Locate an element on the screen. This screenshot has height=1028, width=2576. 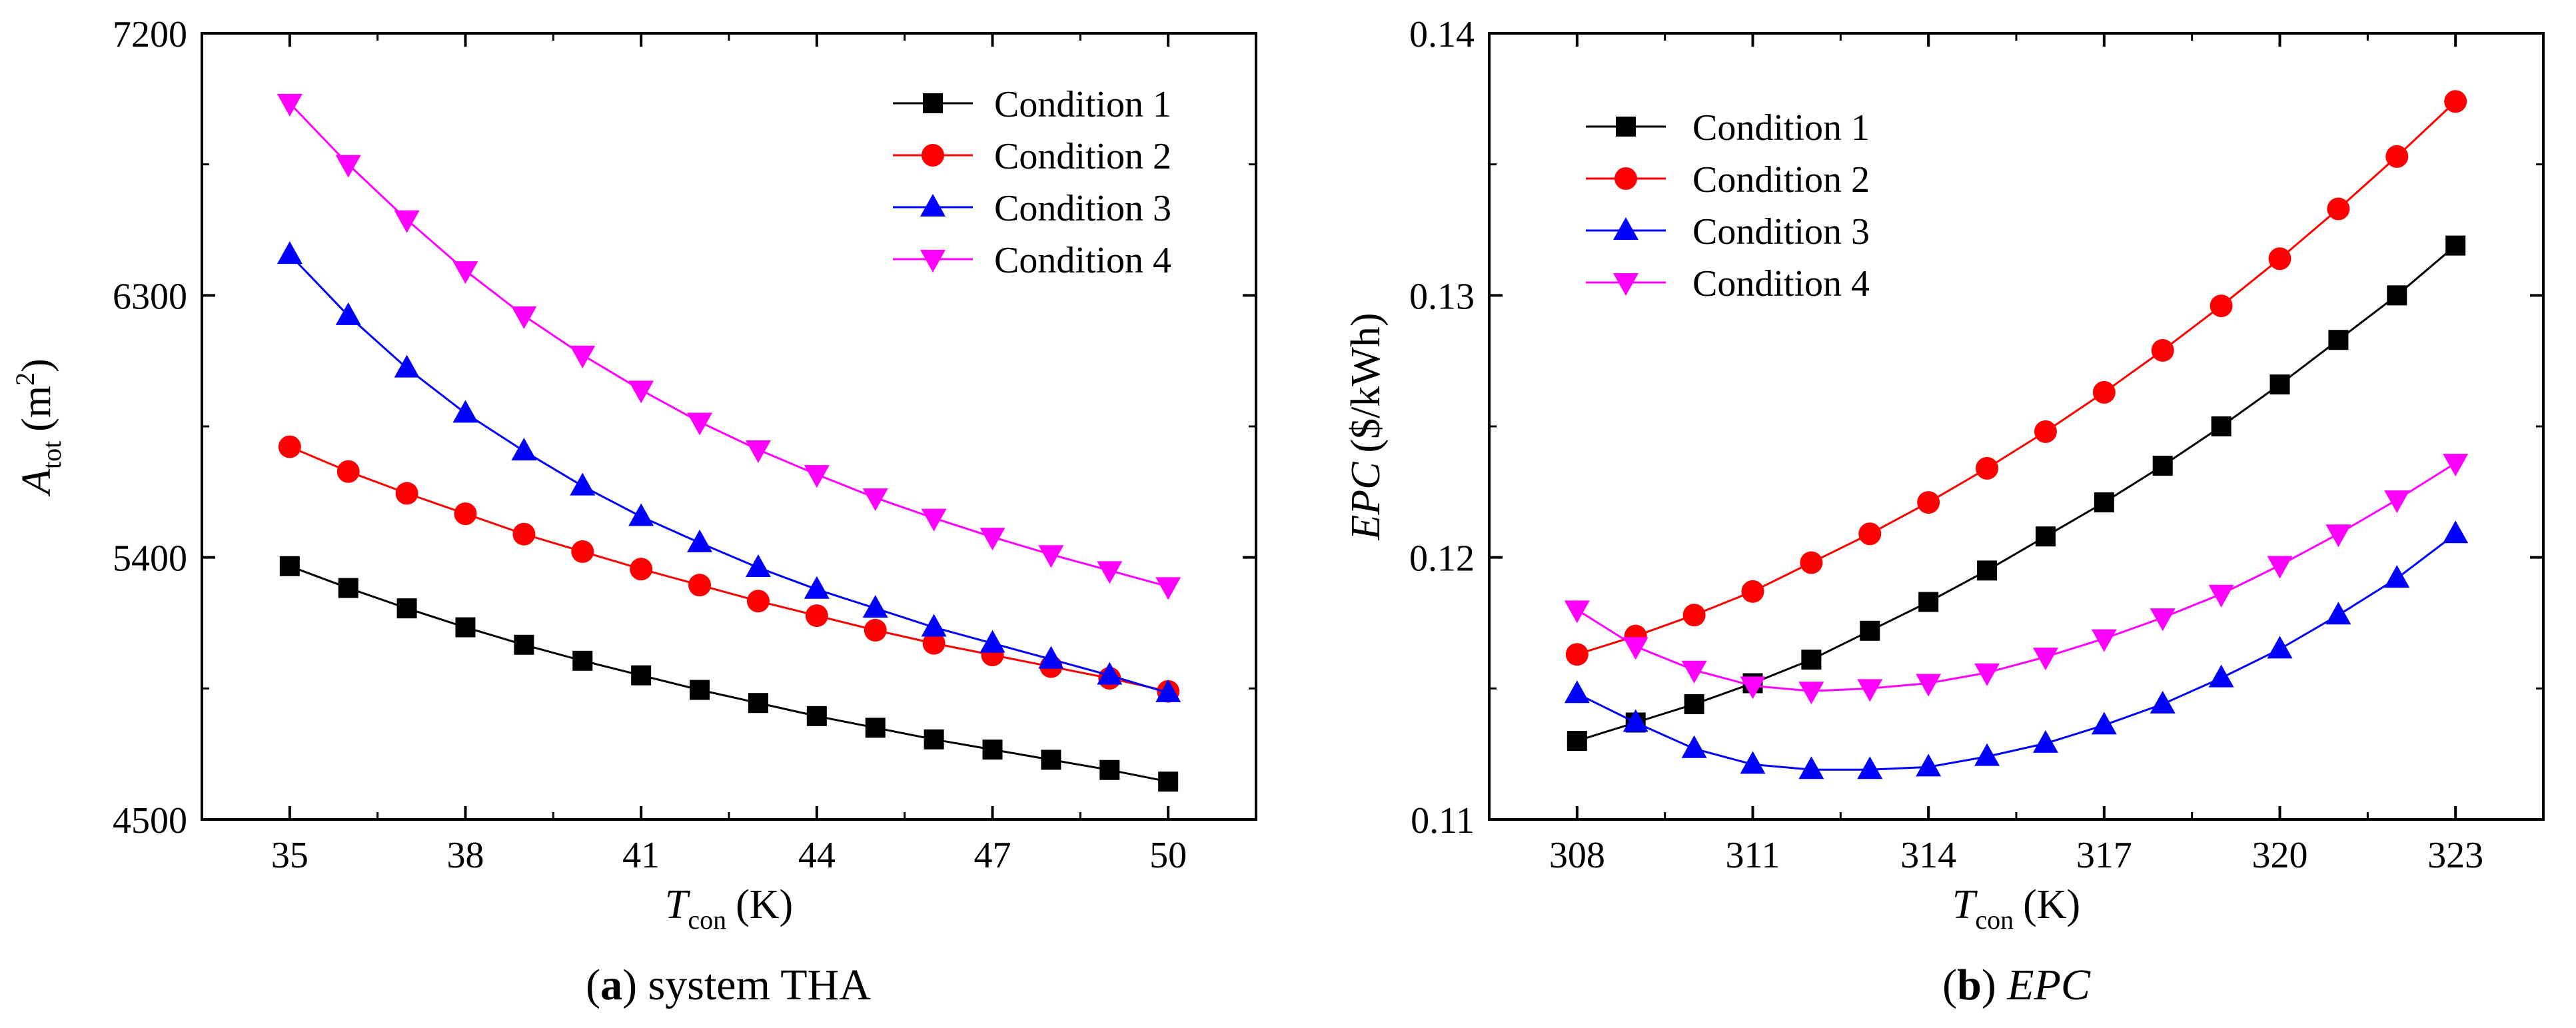
x-tick-label: 41 is located at coordinates (641, 855).